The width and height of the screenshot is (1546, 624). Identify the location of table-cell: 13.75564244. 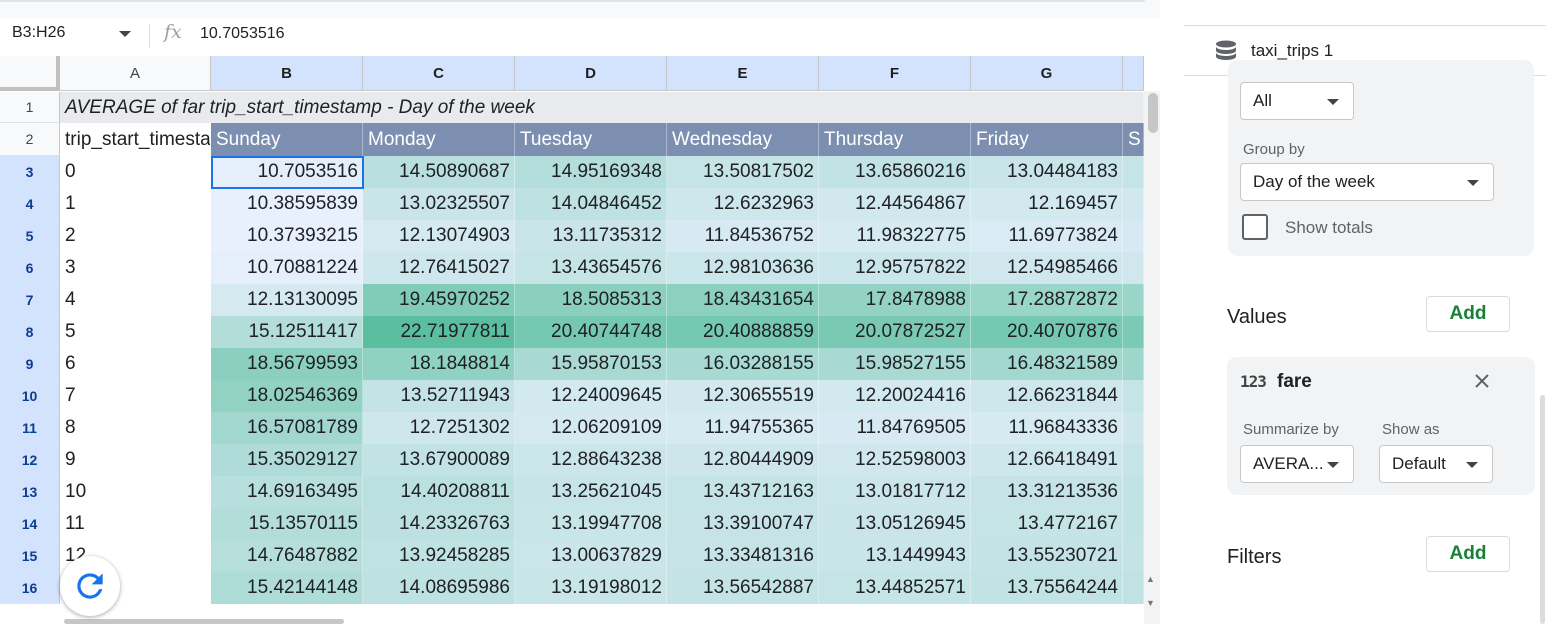
(1047, 588).